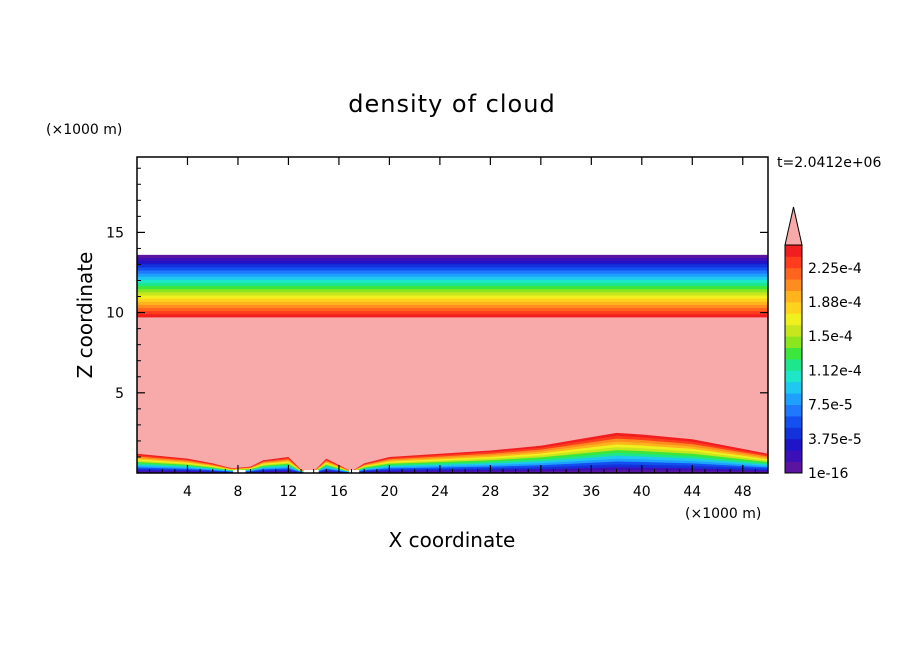 This screenshot has height=654, width=904. What do you see at coordinates (835, 440) in the screenshot?
I see `colorbar-label: 3.75e-5` at bounding box center [835, 440].